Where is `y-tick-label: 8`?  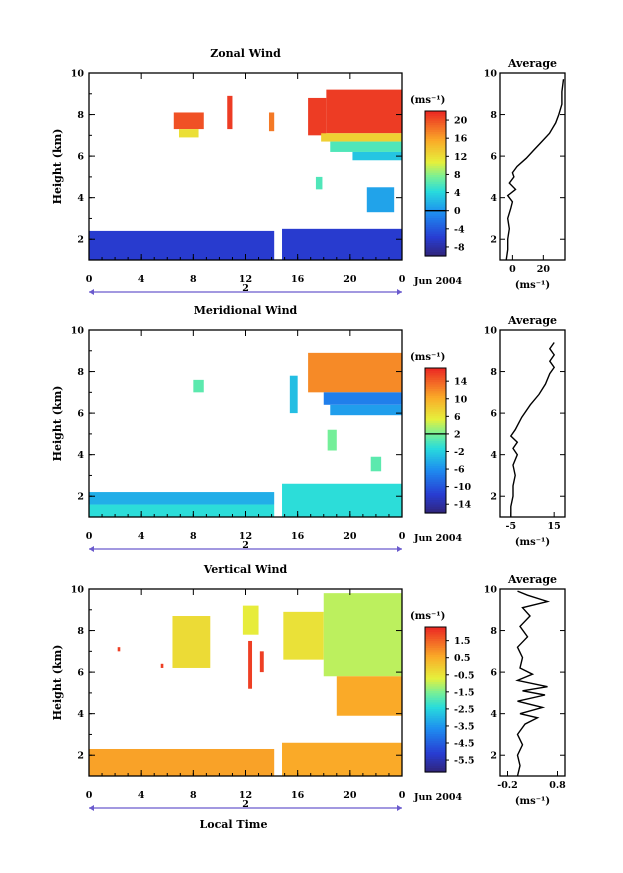 y-tick-label: 8 is located at coordinates (80, 631).